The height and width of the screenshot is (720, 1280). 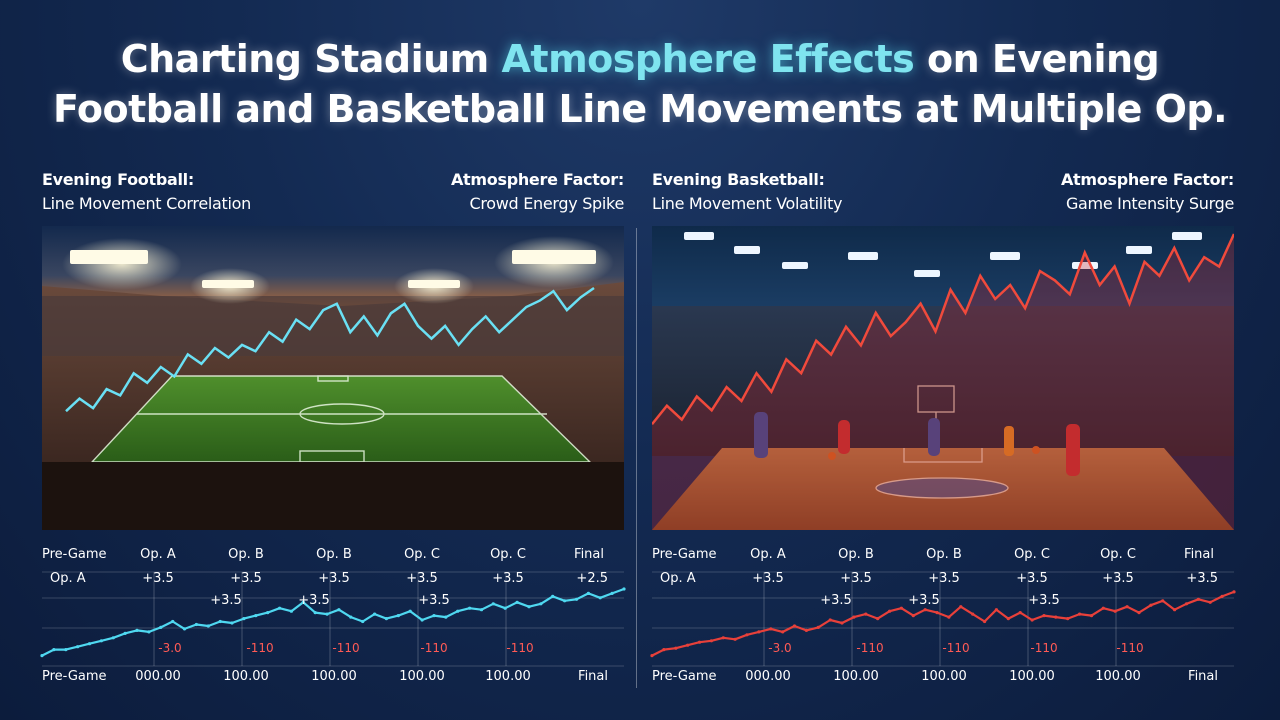 What do you see at coordinates (1043, 648) in the screenshot?
I see `basketball-red-label-3: -110` at bounding box center [1043, 648].